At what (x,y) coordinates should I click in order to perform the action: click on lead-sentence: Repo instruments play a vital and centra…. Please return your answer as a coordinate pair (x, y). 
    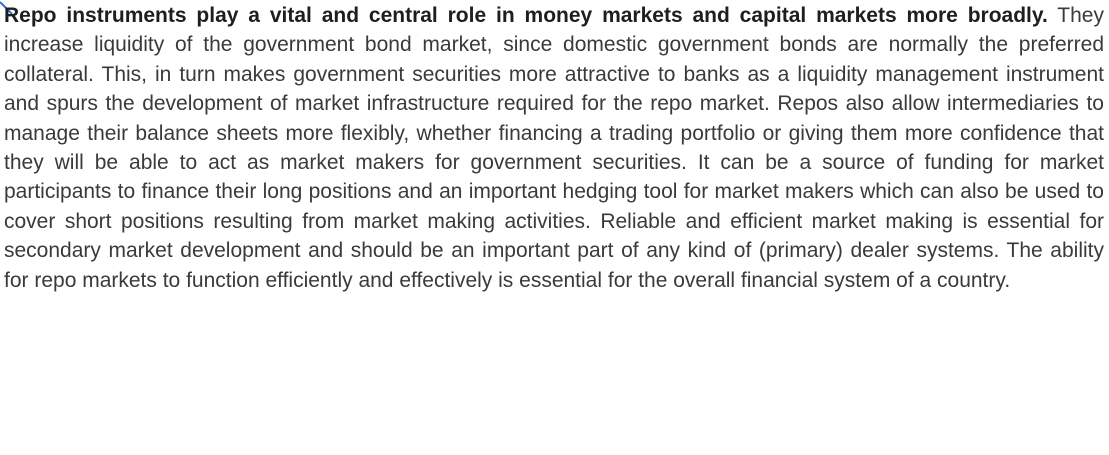
    Looking at the image, I should click on (526, 15).